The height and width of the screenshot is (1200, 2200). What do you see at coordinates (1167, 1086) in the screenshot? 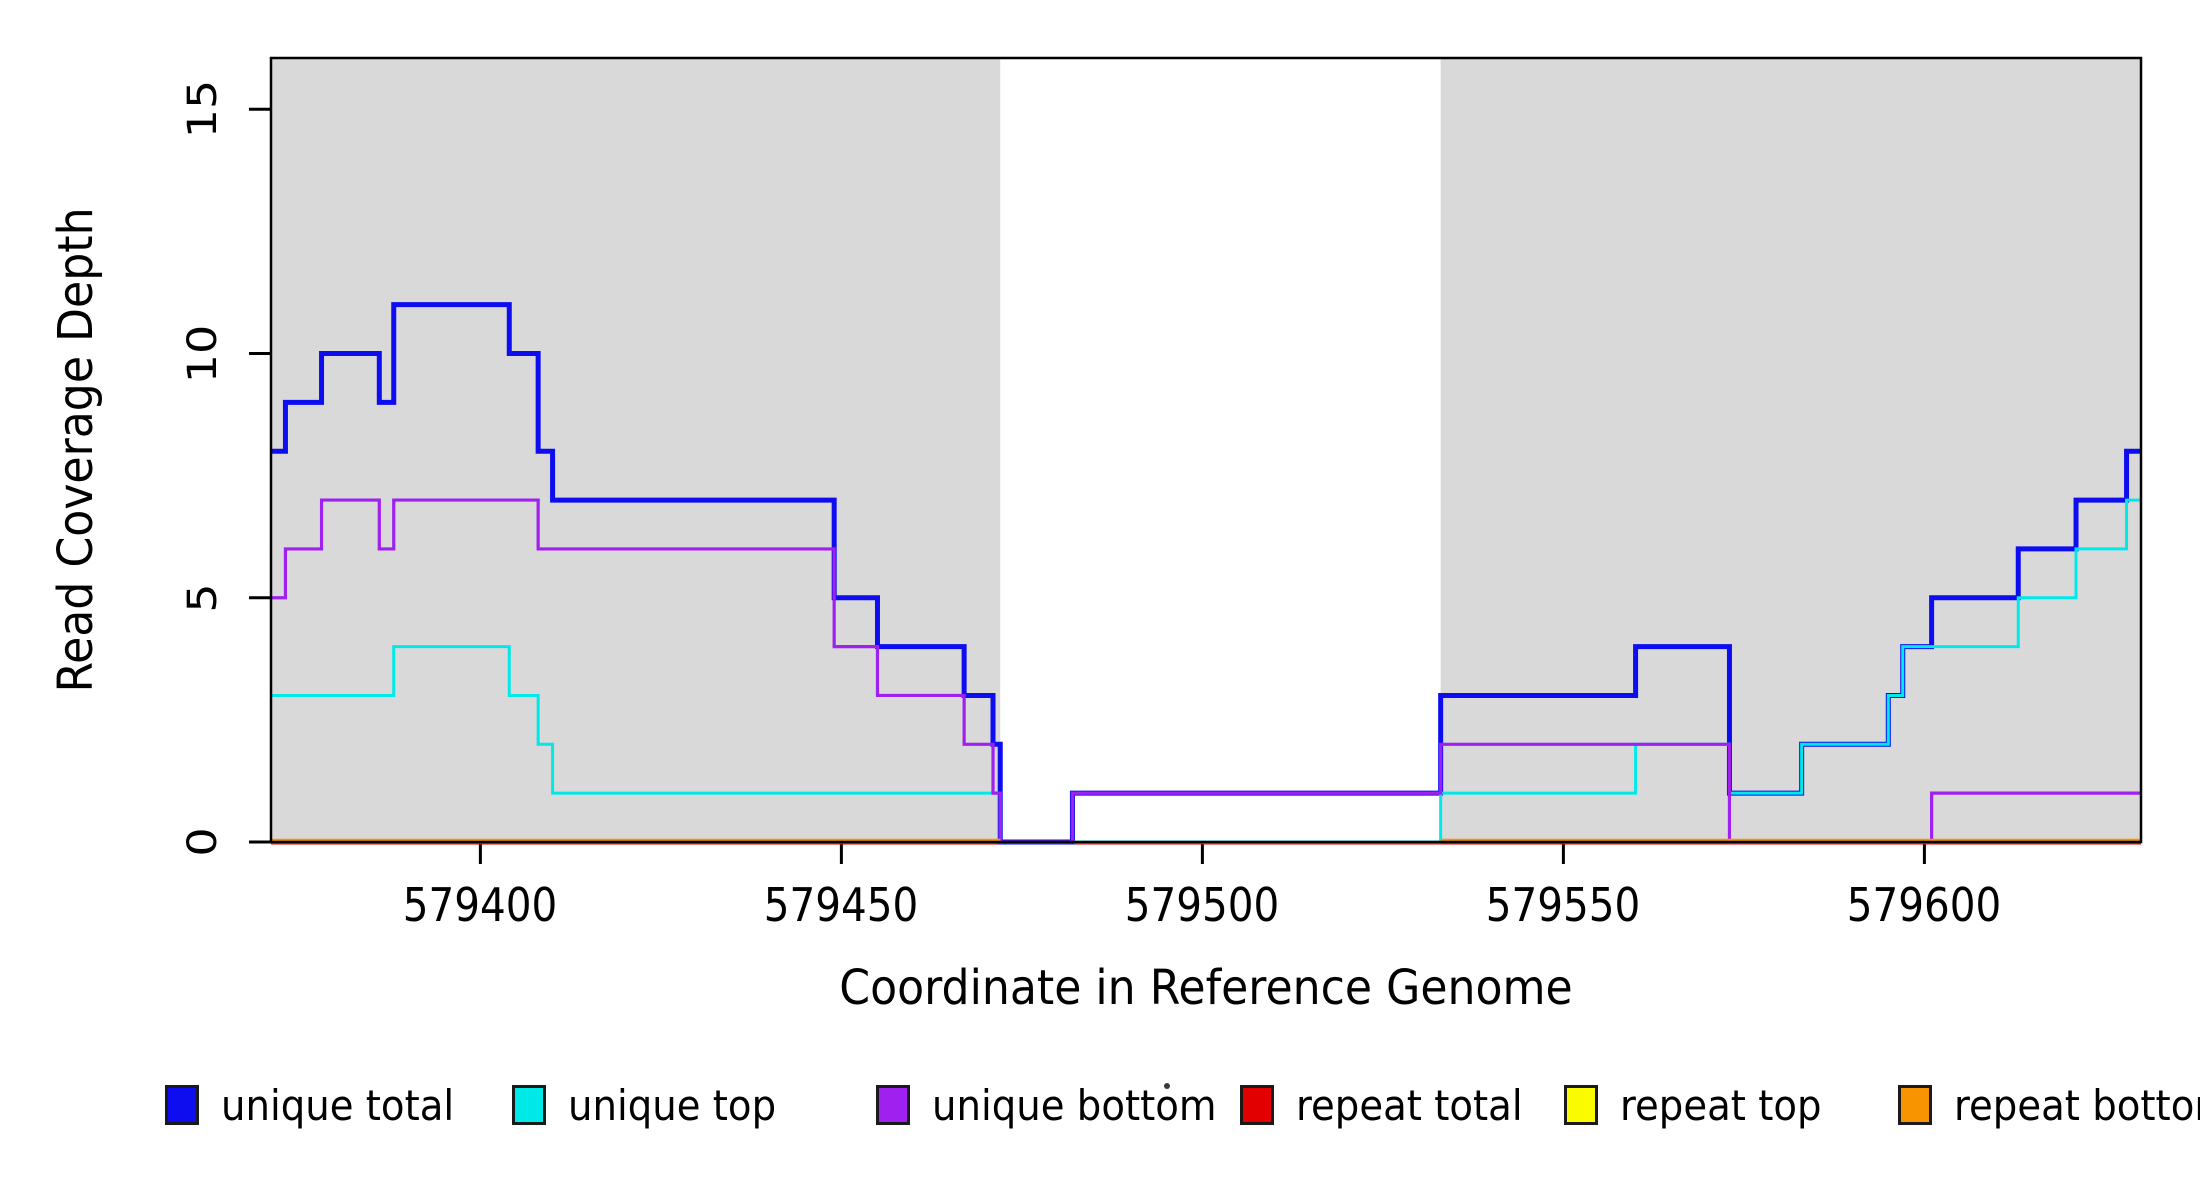
I see `stray-mark-dot` at bounding box center [1167, 1086].